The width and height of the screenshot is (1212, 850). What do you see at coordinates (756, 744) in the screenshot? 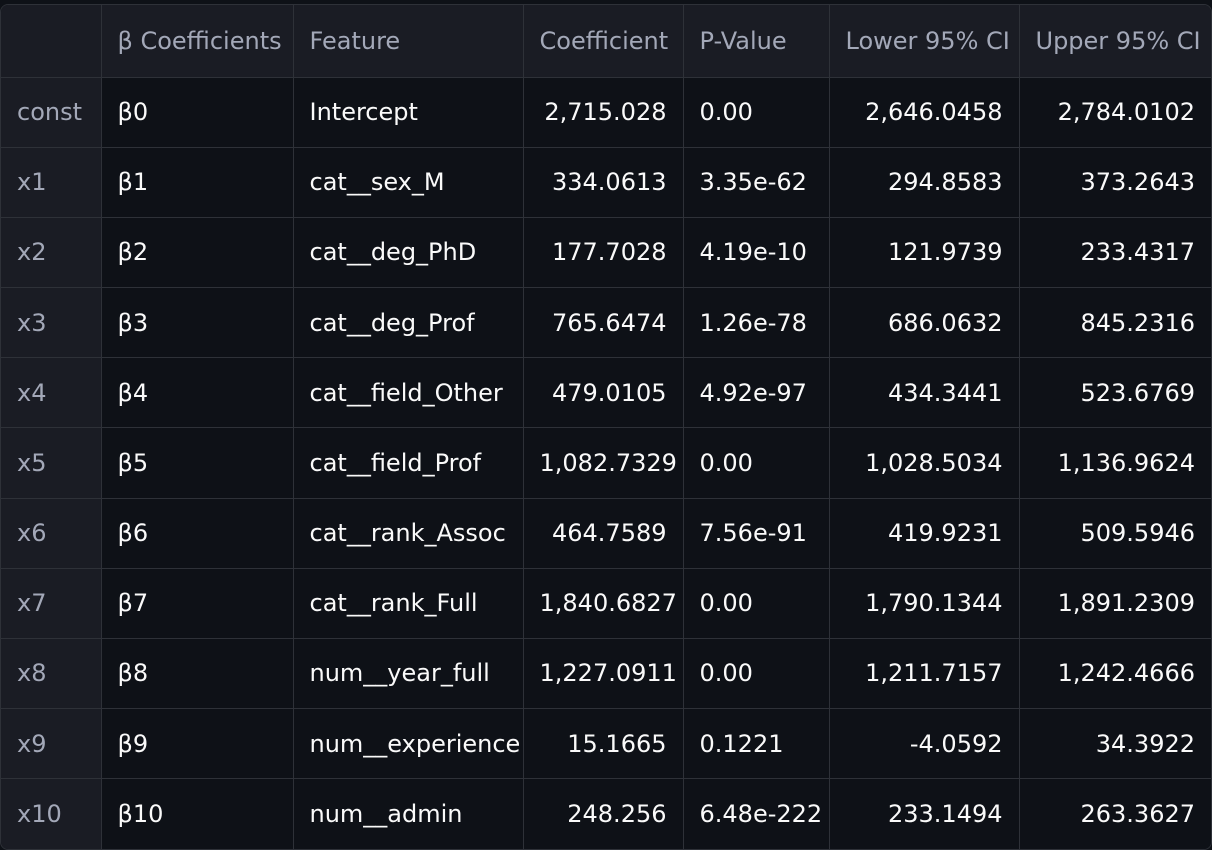
I see `p-value-cell: 0.1221` at bounding box center [756, 744].